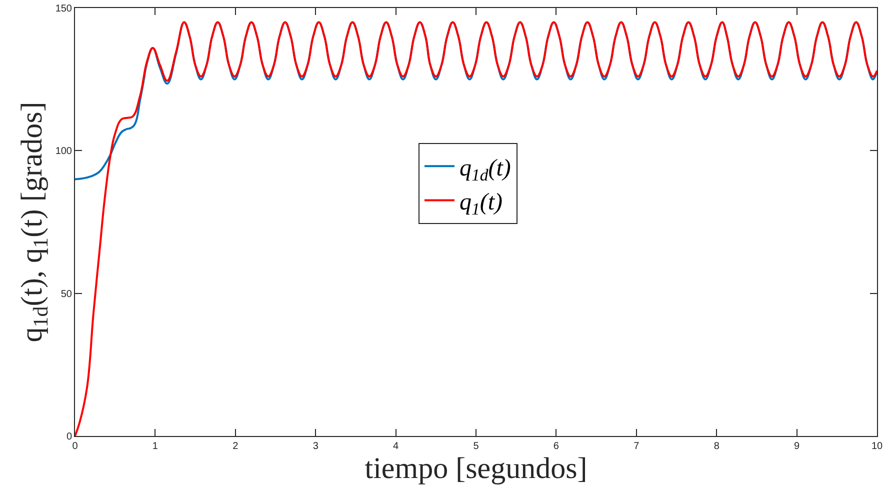  Describe the element at coordinates (235, 446) in the screenshot. I see `x-tick-label: 2` at that location.